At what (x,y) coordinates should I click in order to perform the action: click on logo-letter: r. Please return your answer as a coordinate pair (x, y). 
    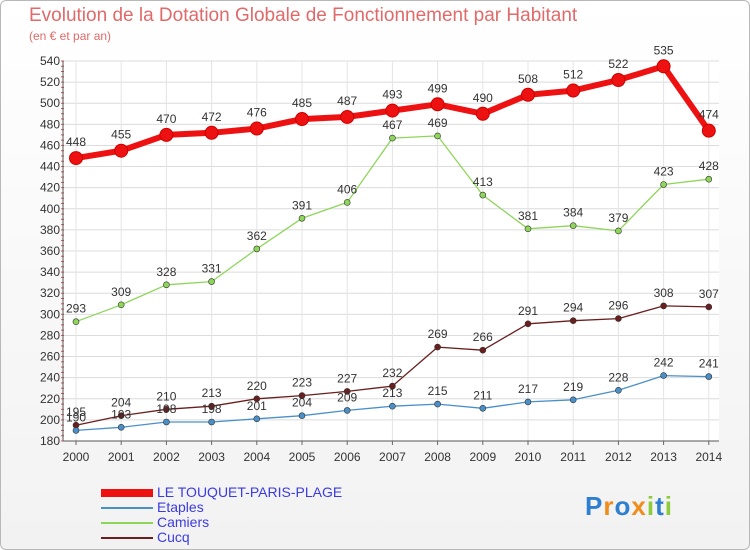
    Looking at the image, I should click on (609, 506).